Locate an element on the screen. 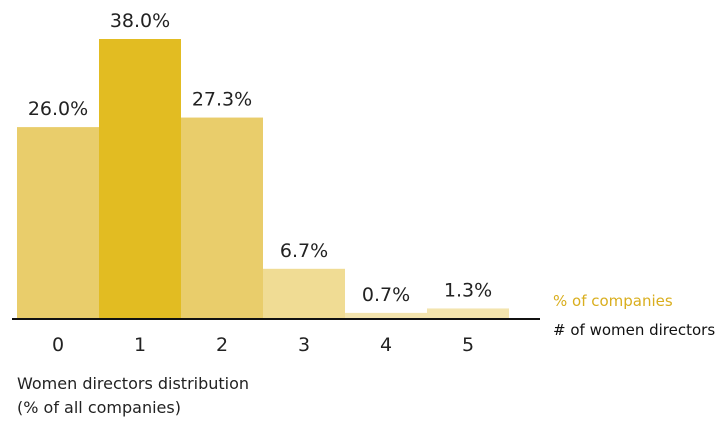  bar-value-label-4: 0.7% is located at coordinates (386, 295).